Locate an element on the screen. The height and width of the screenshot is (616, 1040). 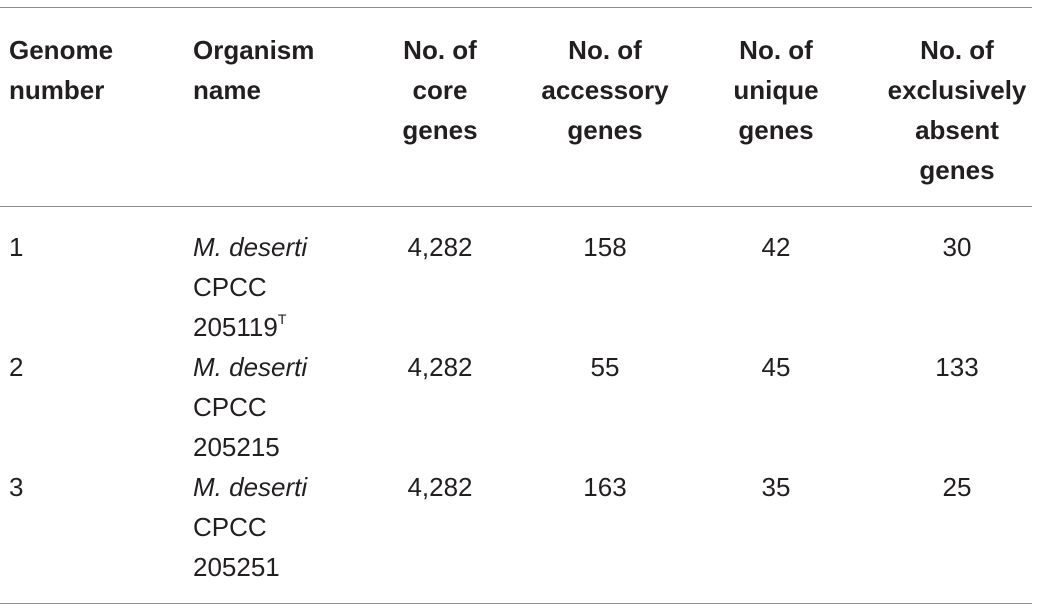
cell-unique-genes: 45 is located at coordinates (776, 367).